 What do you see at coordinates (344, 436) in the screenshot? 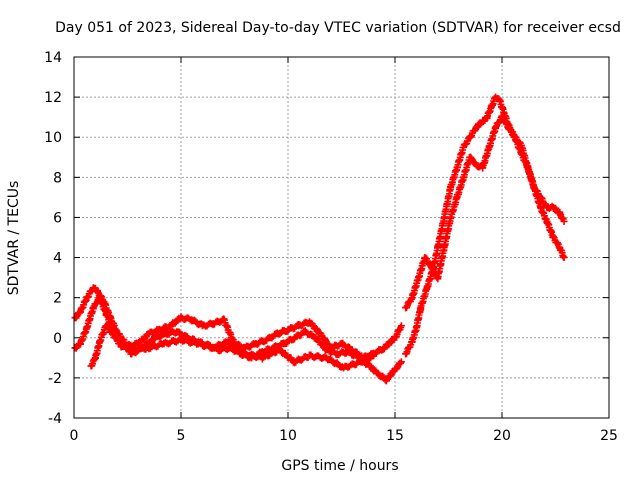
I see `x-tick-labels: 0 5 10 15 20 25` at bounding box center [344, 436].